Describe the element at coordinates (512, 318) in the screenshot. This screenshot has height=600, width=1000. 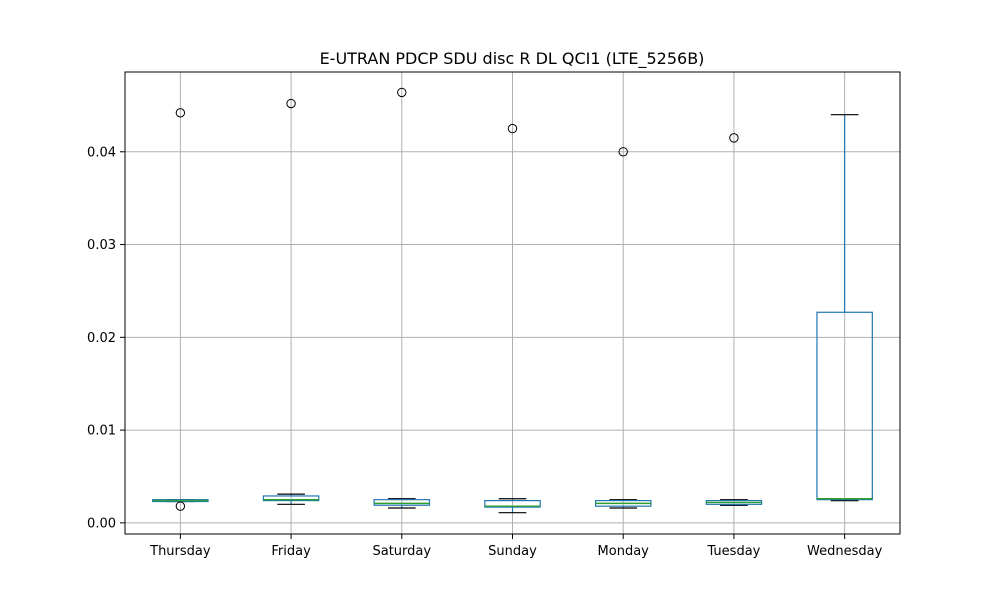
I see `box-sunday` at that location.